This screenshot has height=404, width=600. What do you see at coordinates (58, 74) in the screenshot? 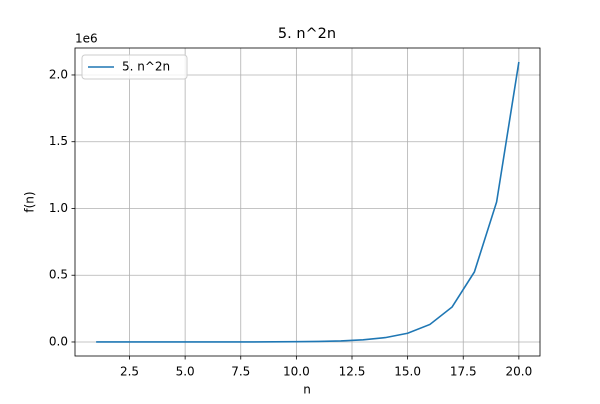
I see `y-tick-label: 2.0` at bounding box center [58, 74].